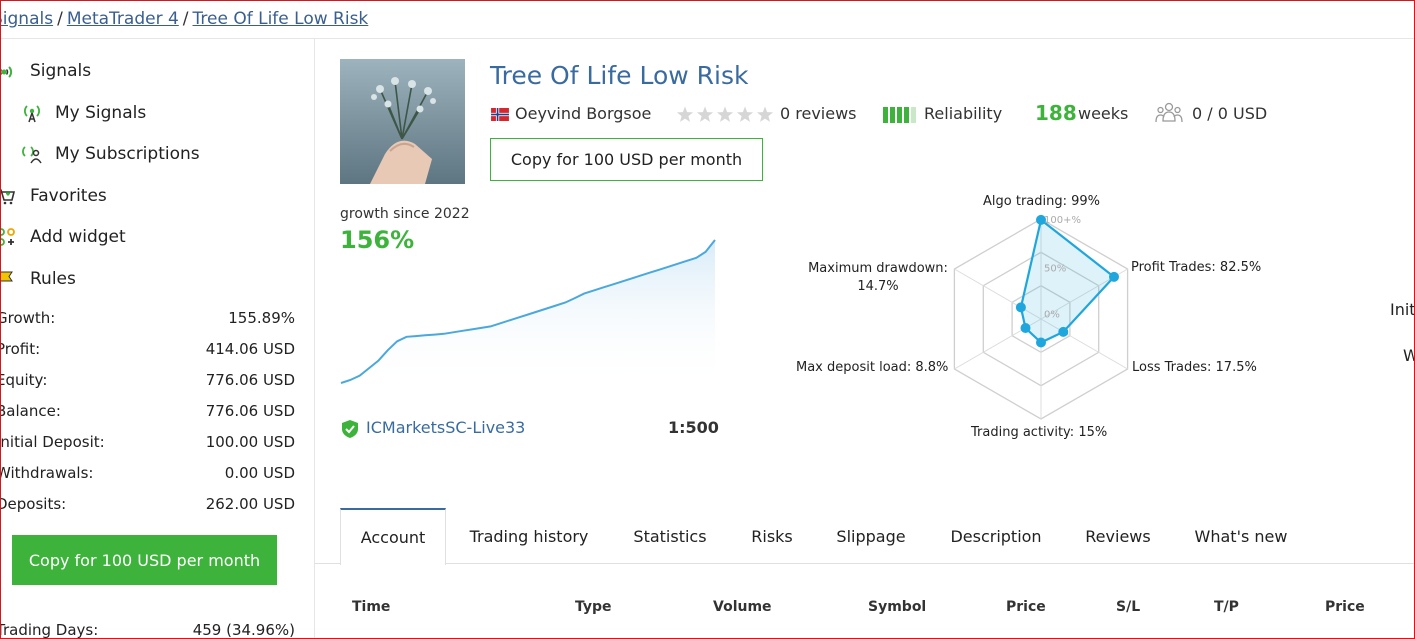  I want to click on reliability-label: Reliability, so click(963, 113).